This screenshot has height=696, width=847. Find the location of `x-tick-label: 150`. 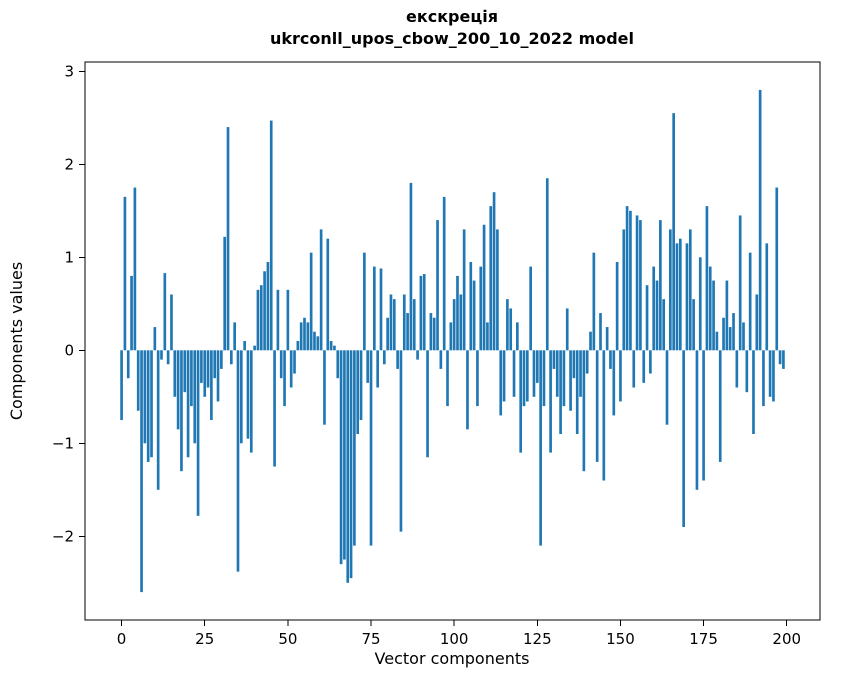

x-tick-label: 150 is located at coordinates (620, 639).